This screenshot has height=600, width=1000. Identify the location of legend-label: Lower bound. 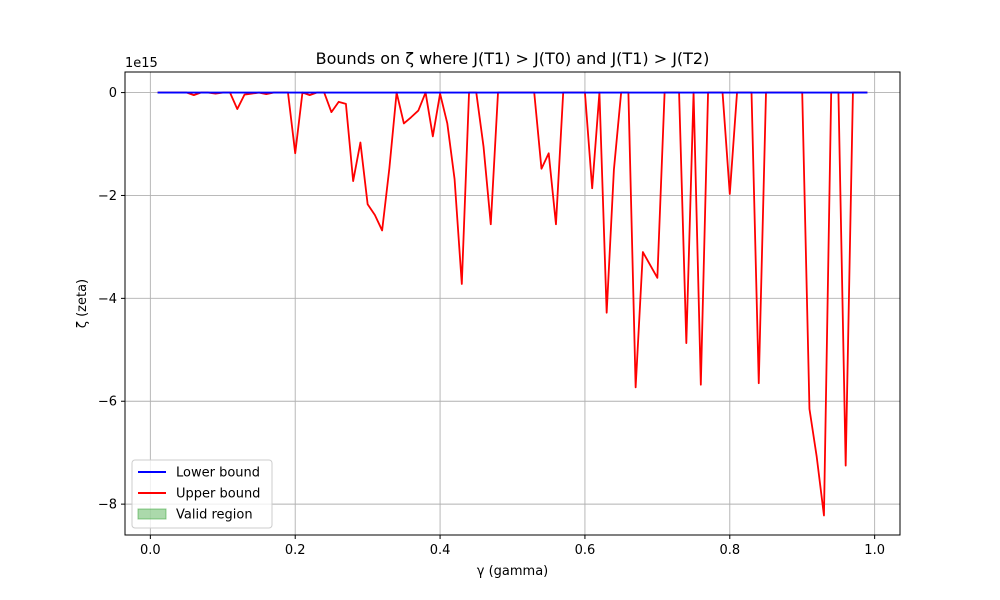
(218, 473).